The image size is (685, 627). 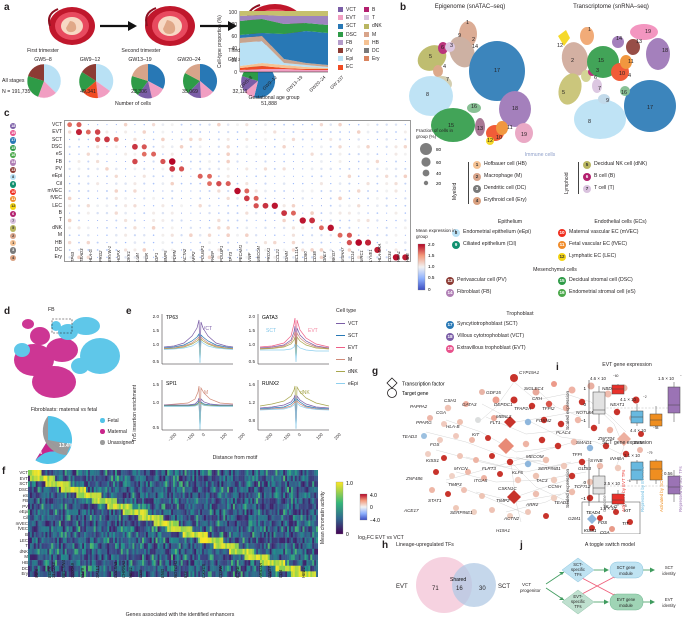 I want to click on footprint-highlight-m: M, so click(x=206, y=393).